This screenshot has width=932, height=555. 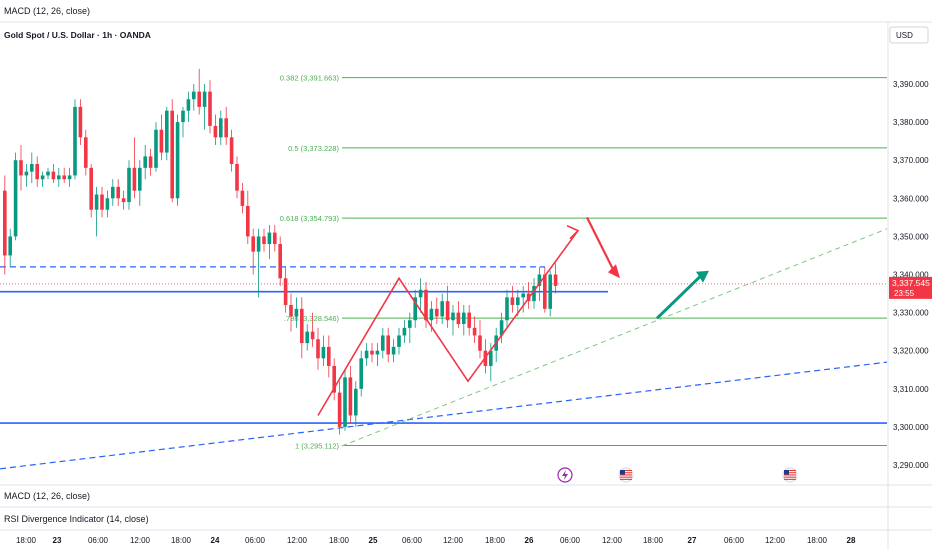 I want to click on price-tick-label: 3,310.000, so click(x=911, y=389).